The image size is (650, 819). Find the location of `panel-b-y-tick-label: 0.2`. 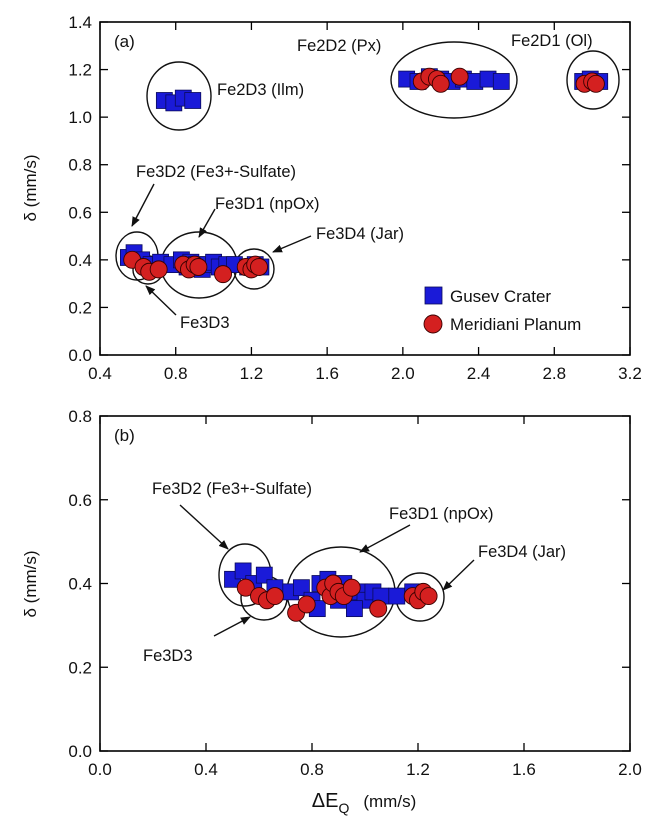

panel-b-y-tick-label: 0.2 is located at coordinates (80, 667).